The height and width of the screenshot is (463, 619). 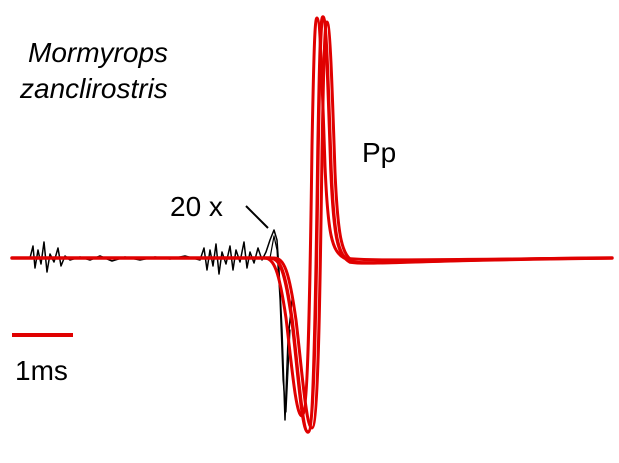 What do you see at coordinates (257, 217) in the screenshot?
I see `gain-pointer` at bounding box center [257, 217].